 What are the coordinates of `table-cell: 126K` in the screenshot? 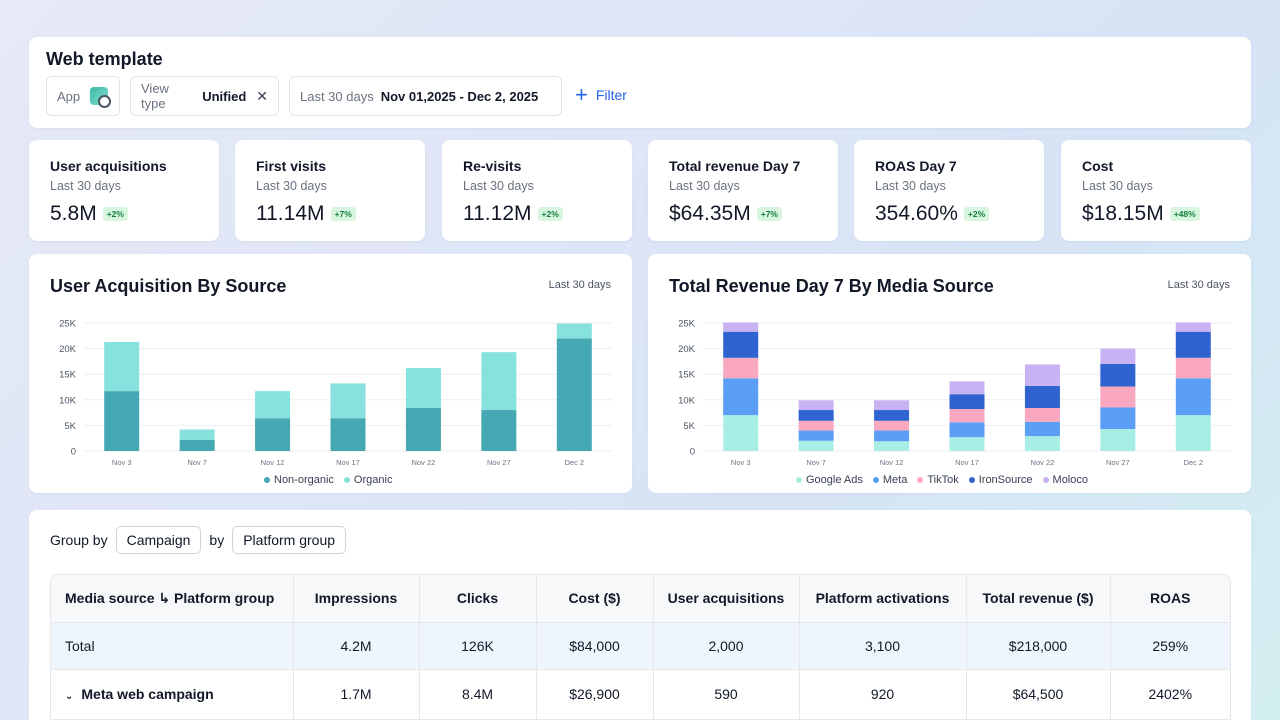 It's located at (478, 646).